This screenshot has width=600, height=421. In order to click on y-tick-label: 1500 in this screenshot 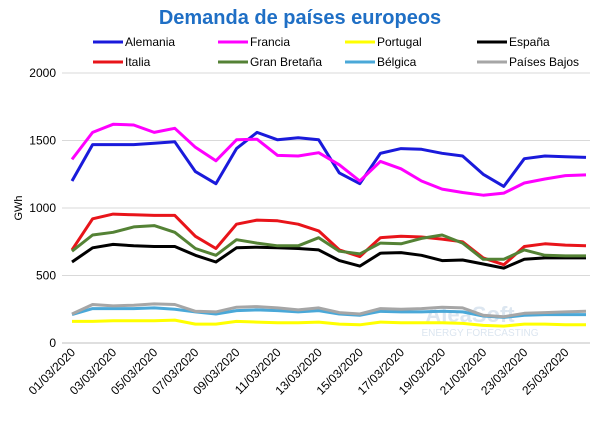, I will do `click(42, 141)`.